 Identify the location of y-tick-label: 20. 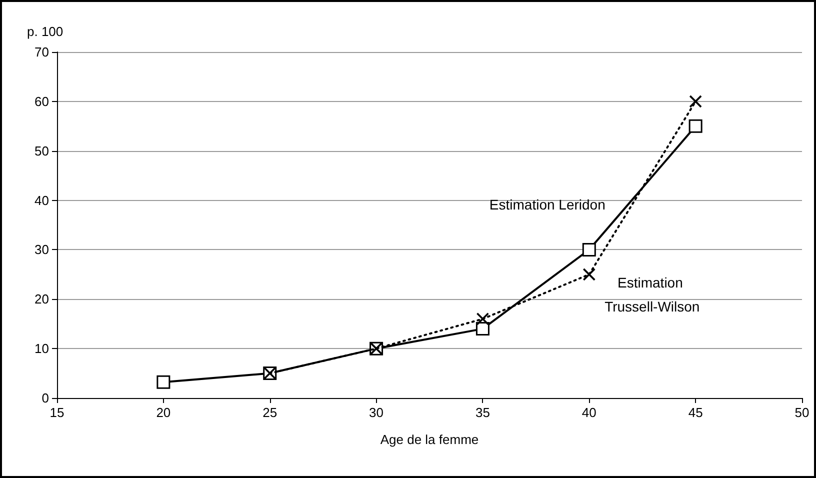
(41, 299).